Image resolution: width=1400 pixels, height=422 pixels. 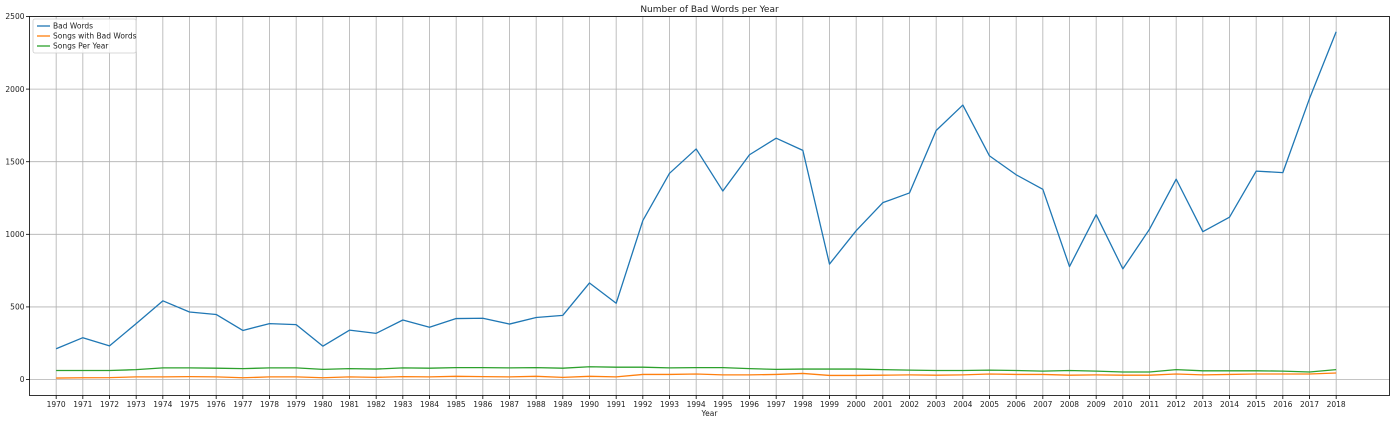 I want to click on y-tick-label: 1000, so click(x=14, y=234).